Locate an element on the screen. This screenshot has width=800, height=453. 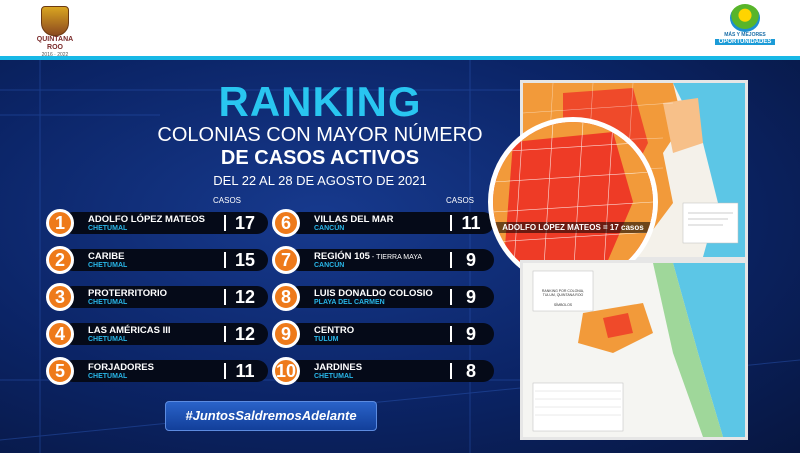
row-bar: LAS AMÉRICAS III CHETUMAL 12 is located at coordinates (165, 334).